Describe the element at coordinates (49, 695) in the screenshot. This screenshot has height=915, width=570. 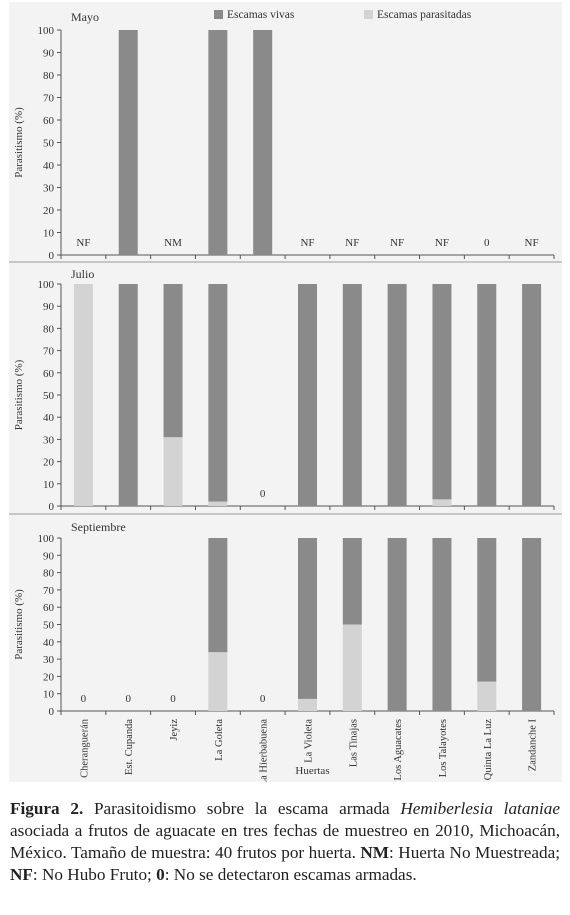
I see `y-tick-label-2-10: 10` at that location.